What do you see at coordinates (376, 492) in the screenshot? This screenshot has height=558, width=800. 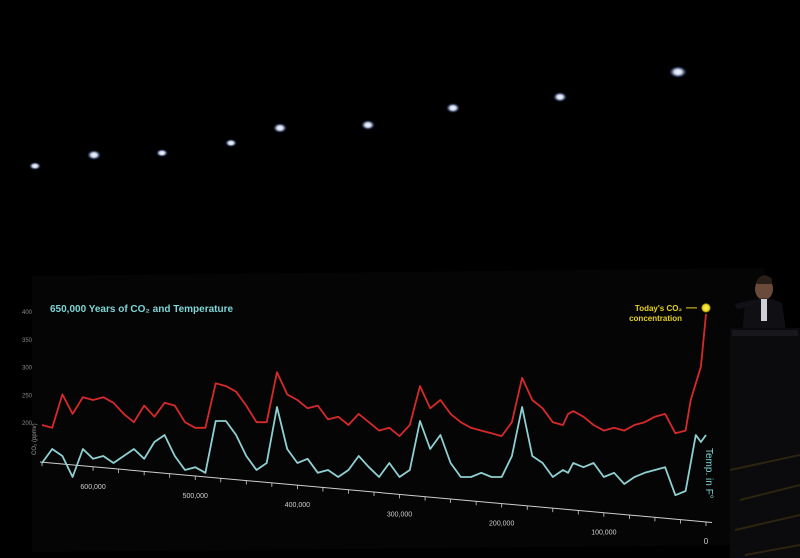 I see `x-axis-line` at bounding box center [376, 492].